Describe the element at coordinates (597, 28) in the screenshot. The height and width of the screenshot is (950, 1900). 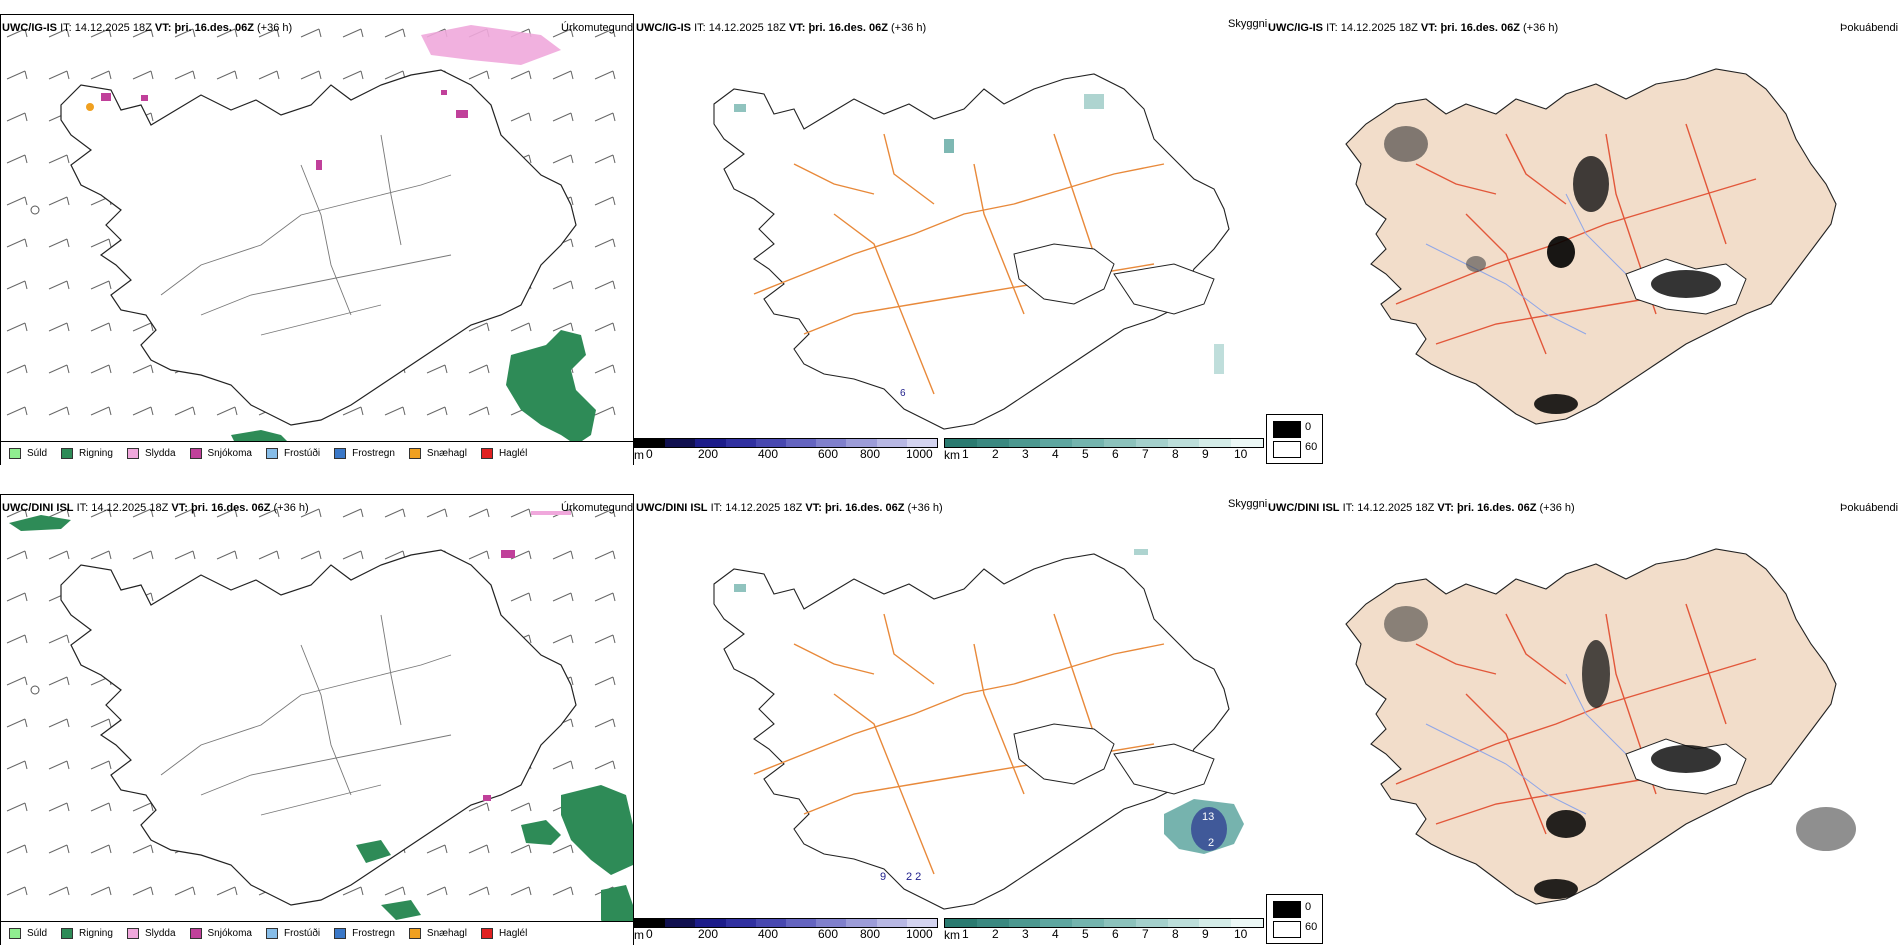
I see `panel-title-precip-top: Úrkomutegund` at that location.